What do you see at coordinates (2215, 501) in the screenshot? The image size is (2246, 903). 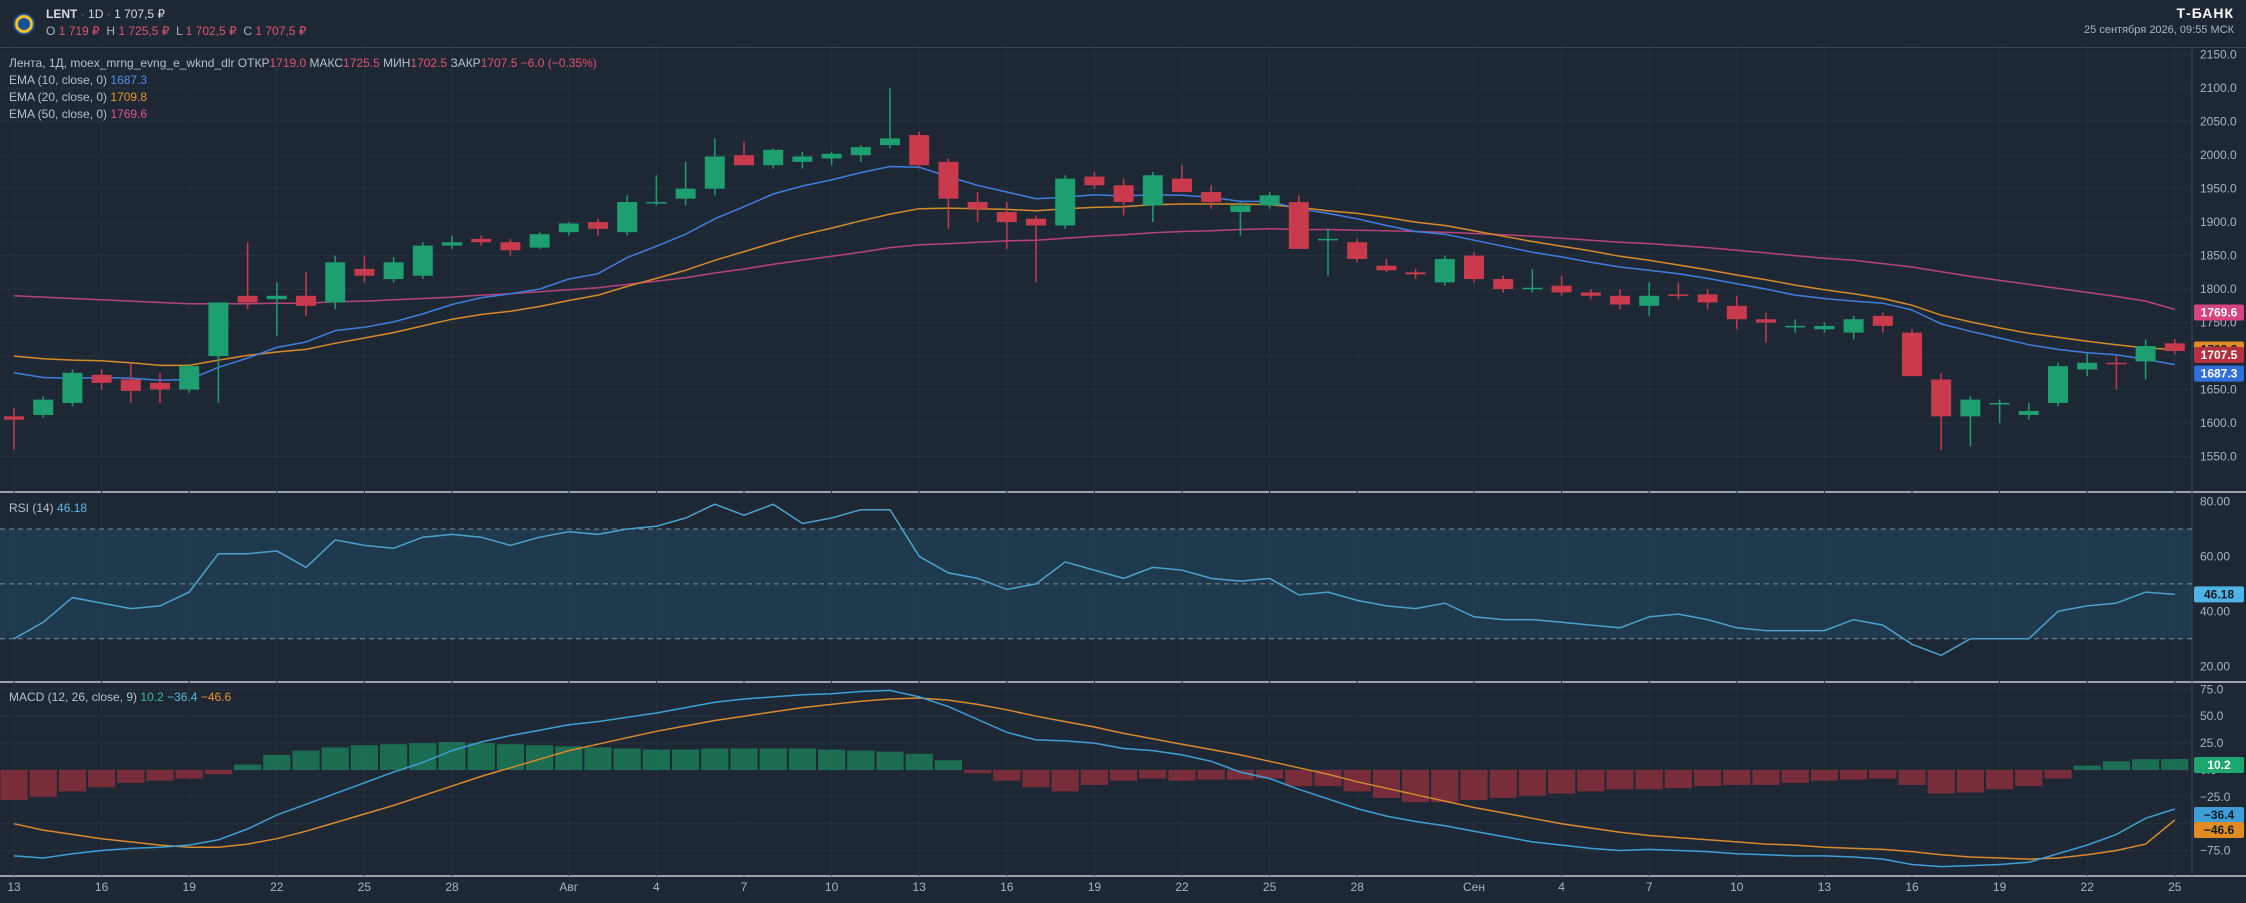 I see `rsi-tick-label: 80.00` at bounding box center [2215, 501].